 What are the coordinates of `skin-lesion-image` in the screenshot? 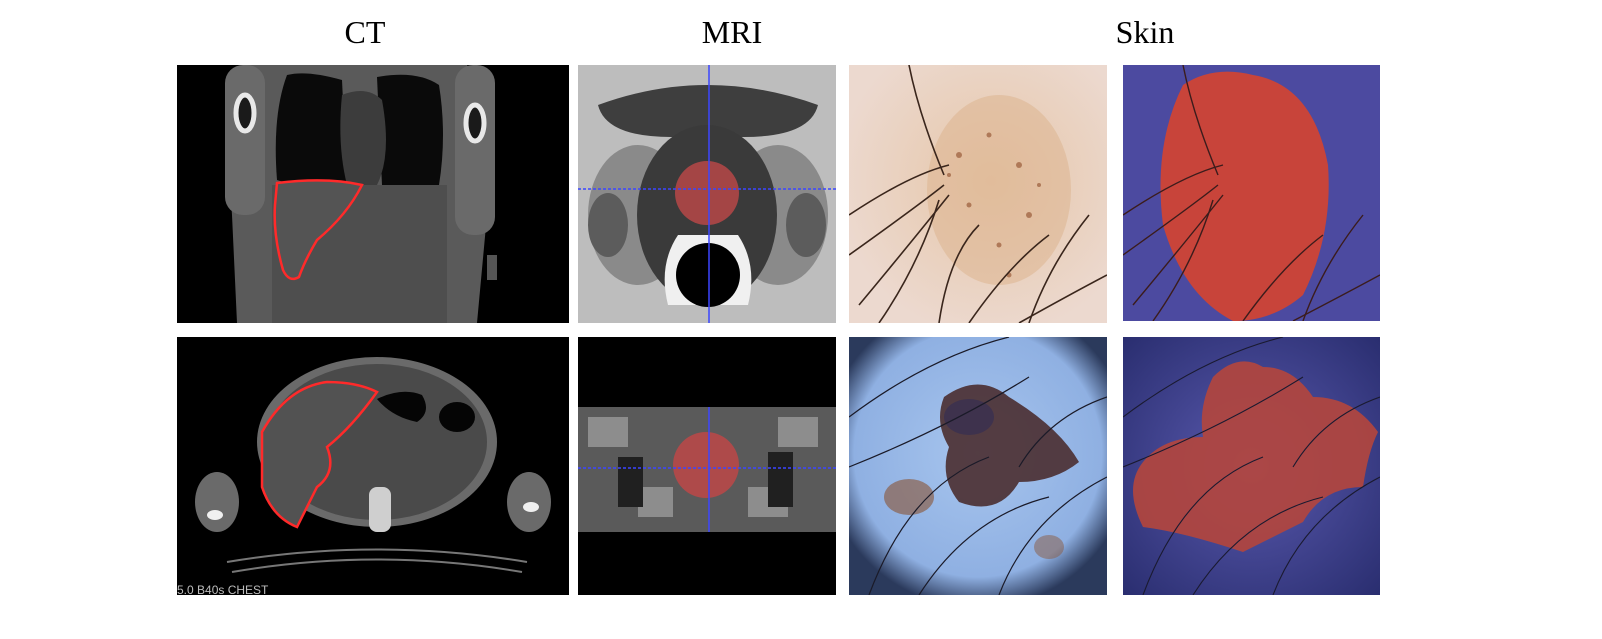 It's located at (978, 194).